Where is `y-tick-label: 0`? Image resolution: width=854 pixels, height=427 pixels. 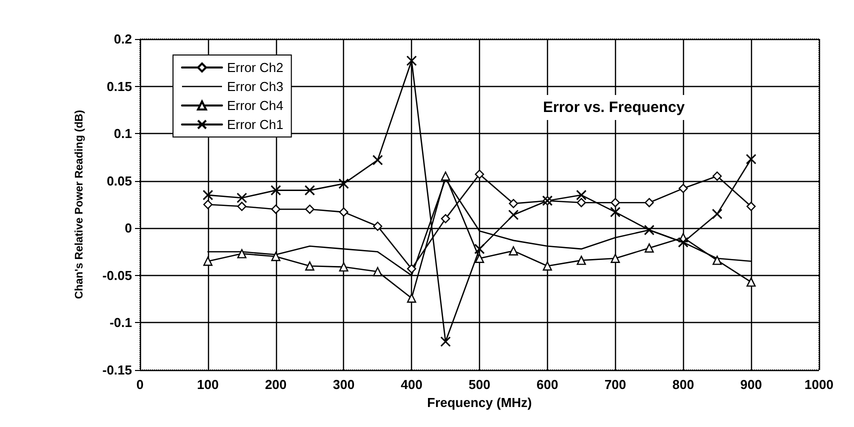 y-tick-label: 0 is located at coordinates (128, 228).